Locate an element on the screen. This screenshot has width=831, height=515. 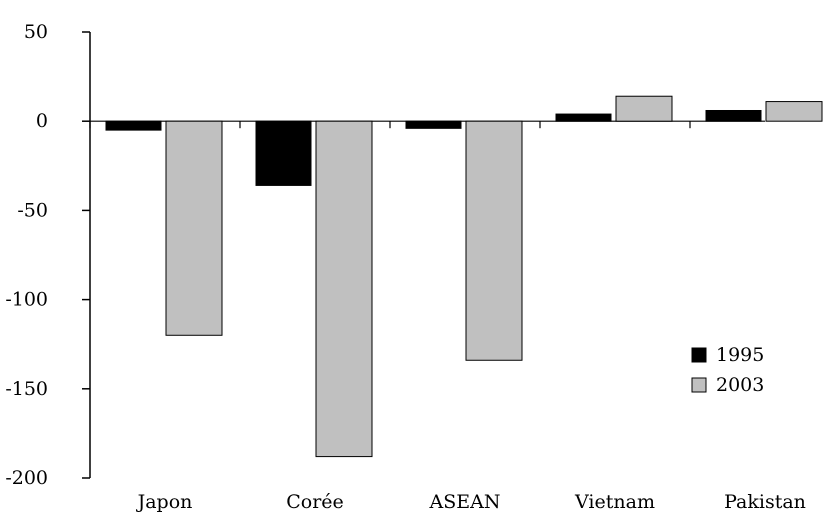
y-tick-label: -150 is located at coordinates (26, 389).